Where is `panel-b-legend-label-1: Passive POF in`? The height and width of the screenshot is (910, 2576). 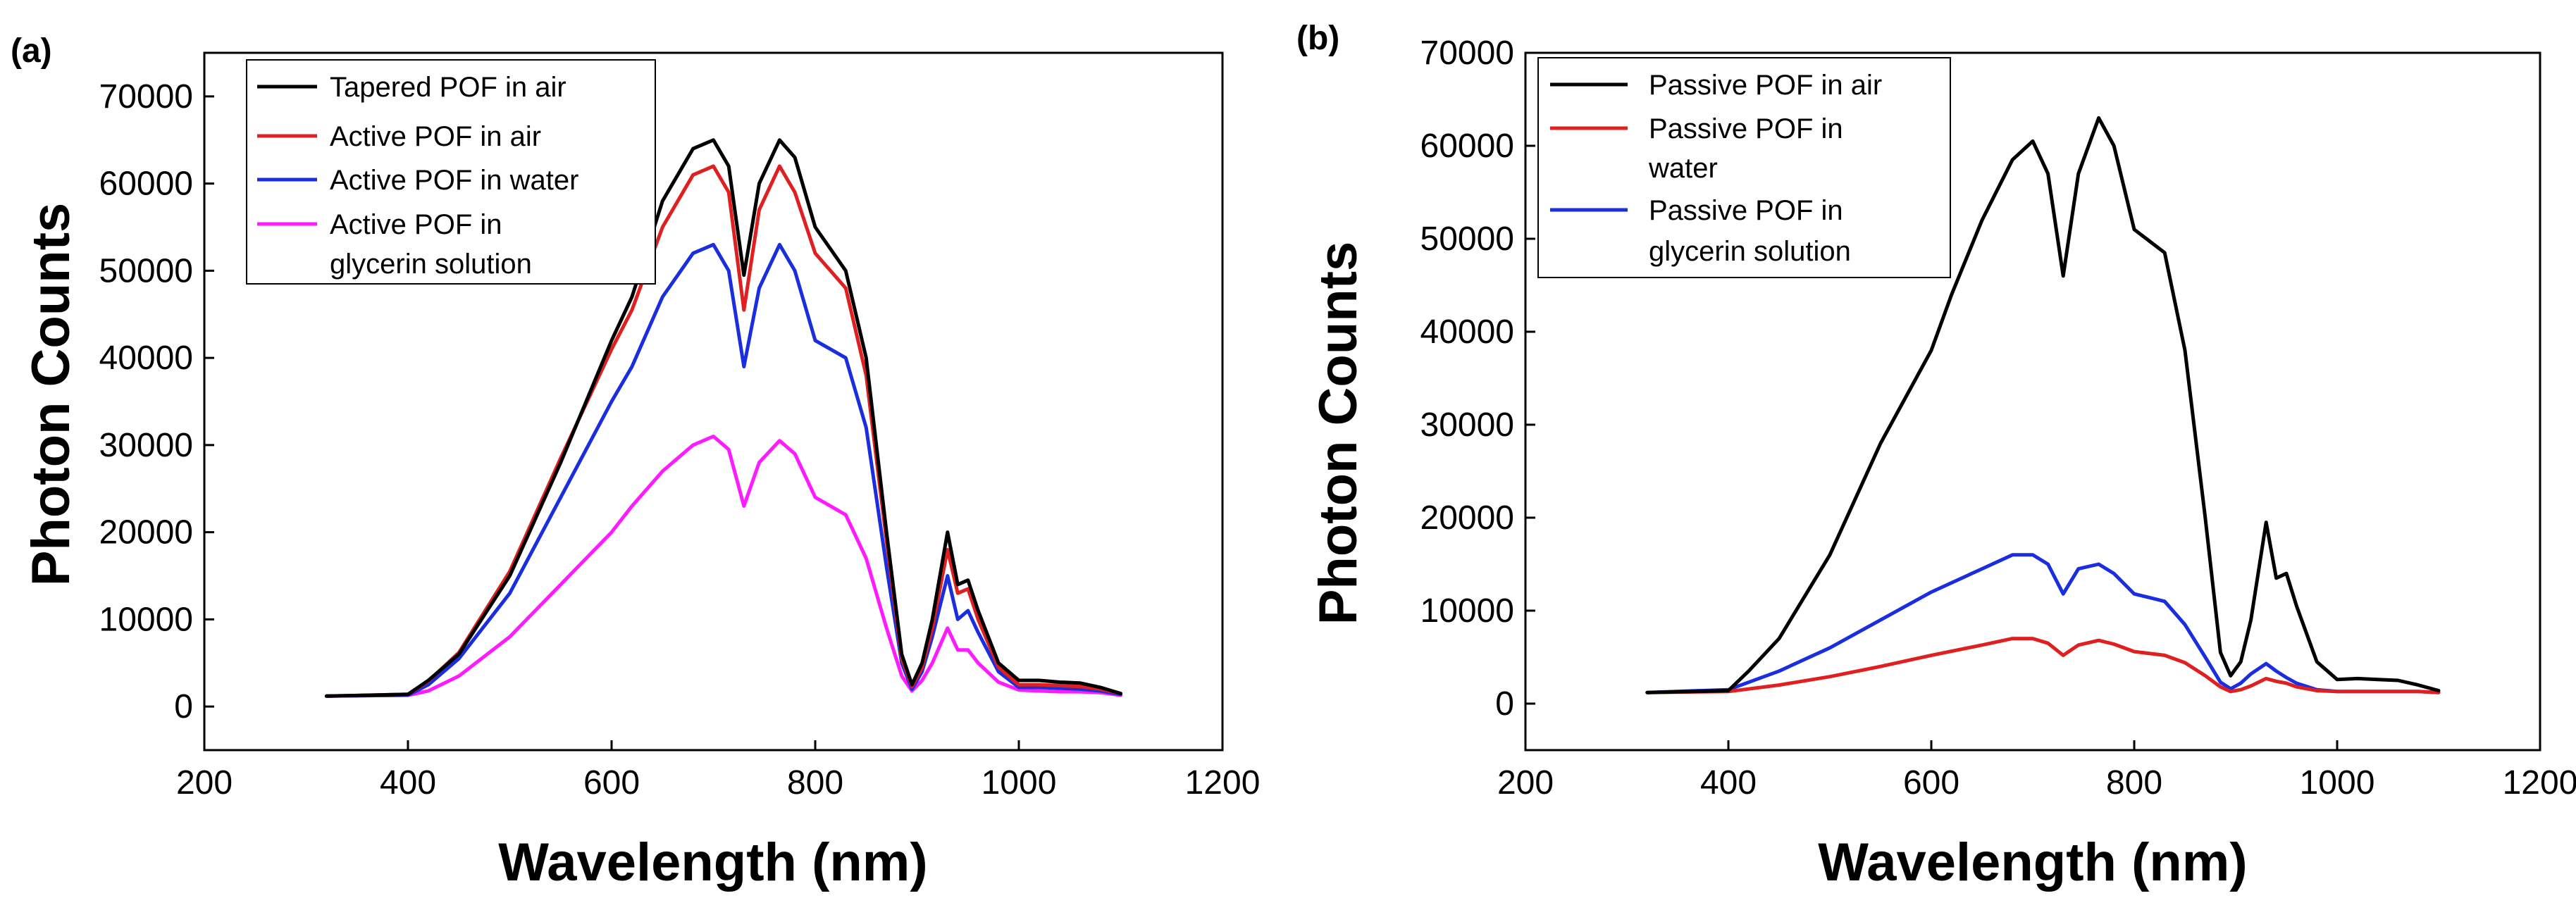
panel-b-legend-label-1: Passive POF in is located at coordinates (1746, 128).